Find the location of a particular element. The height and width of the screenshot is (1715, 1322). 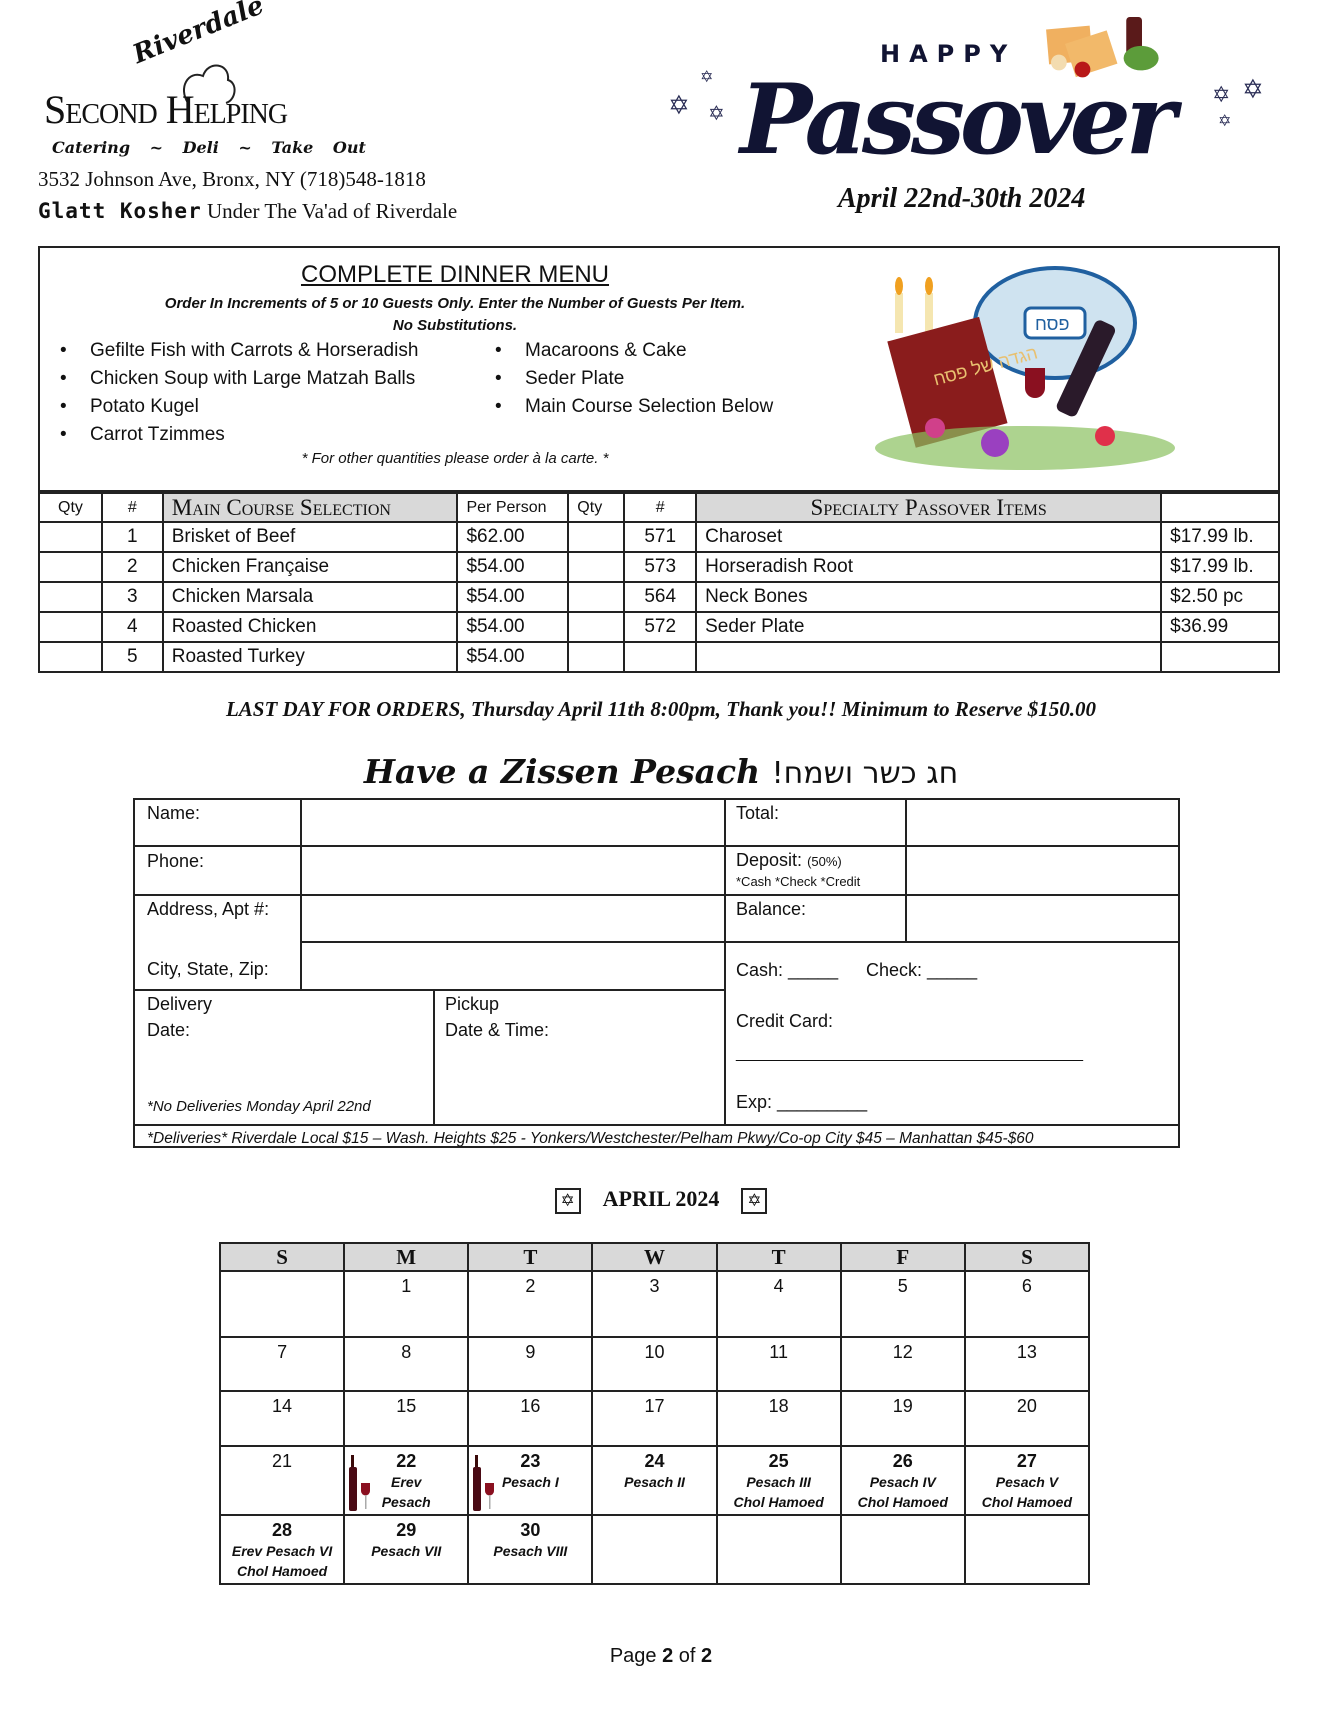

calendar-day: 11 is located at coordinates (778, 1364).